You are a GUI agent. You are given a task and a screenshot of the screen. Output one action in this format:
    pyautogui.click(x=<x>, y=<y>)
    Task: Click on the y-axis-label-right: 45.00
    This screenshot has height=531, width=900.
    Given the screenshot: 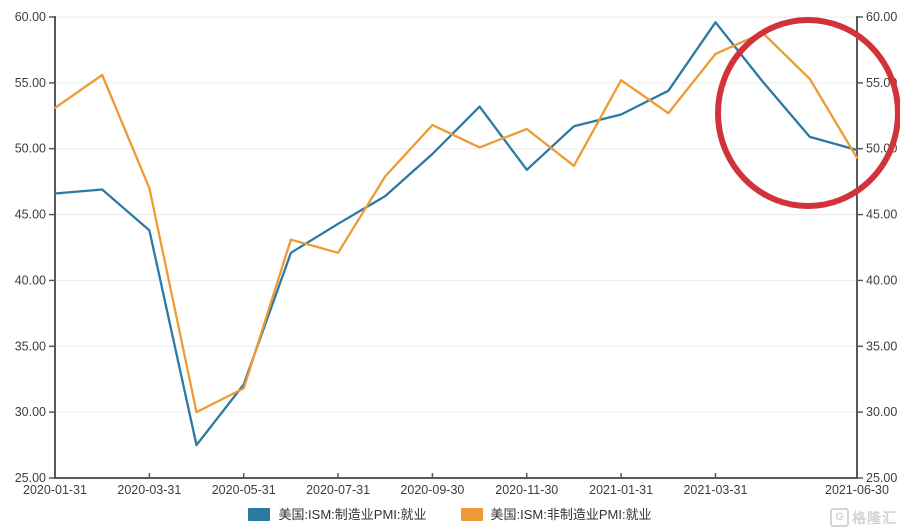 What is the action you would take?
    pyautogui.click(x=881, y=215)
    